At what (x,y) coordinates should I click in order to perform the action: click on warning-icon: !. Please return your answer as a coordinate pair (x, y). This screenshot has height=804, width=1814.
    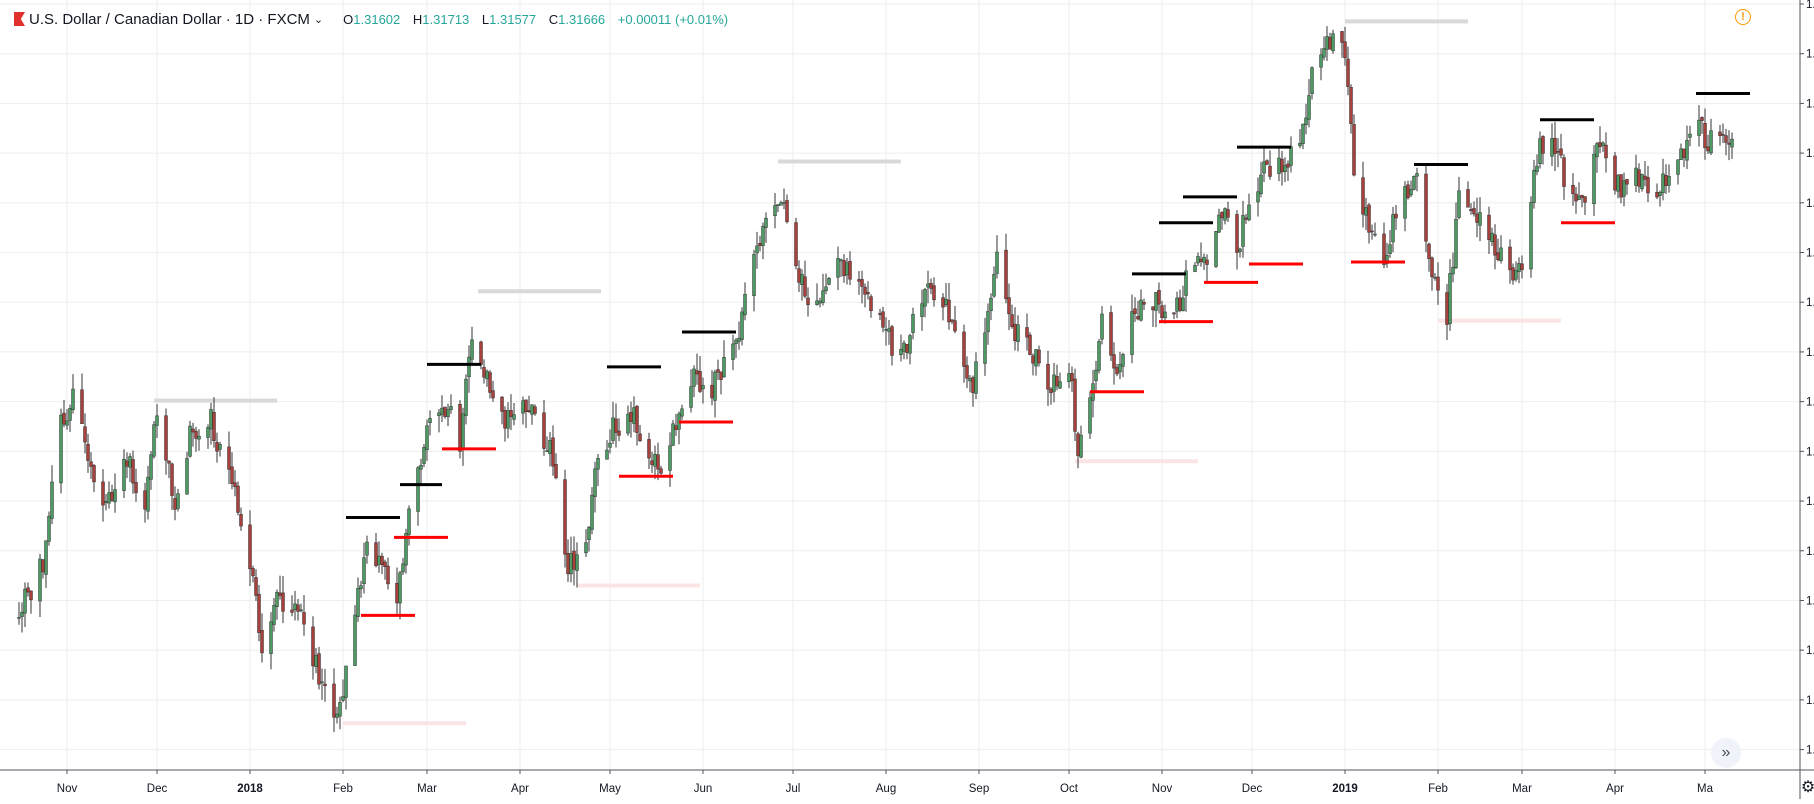
    Looking at the image, I should click on (1743, 17).